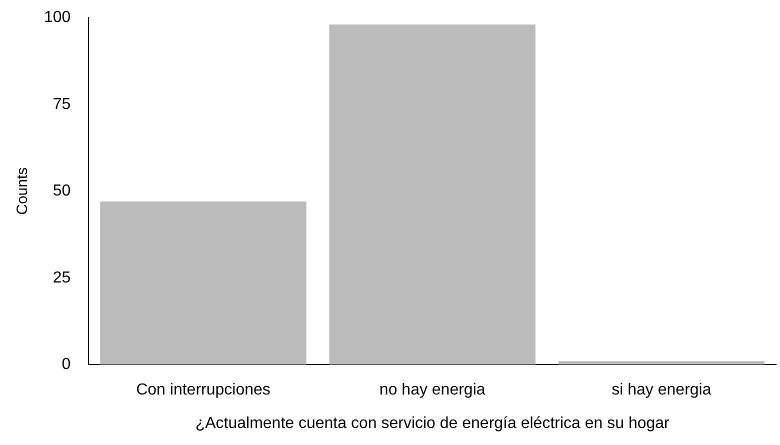 This screenshot has height=445, width=780. I want to click on x-axis-title: ¿Actualmente cuenta con servicio de energía eléctrica en su hogar, so click(432, 423).